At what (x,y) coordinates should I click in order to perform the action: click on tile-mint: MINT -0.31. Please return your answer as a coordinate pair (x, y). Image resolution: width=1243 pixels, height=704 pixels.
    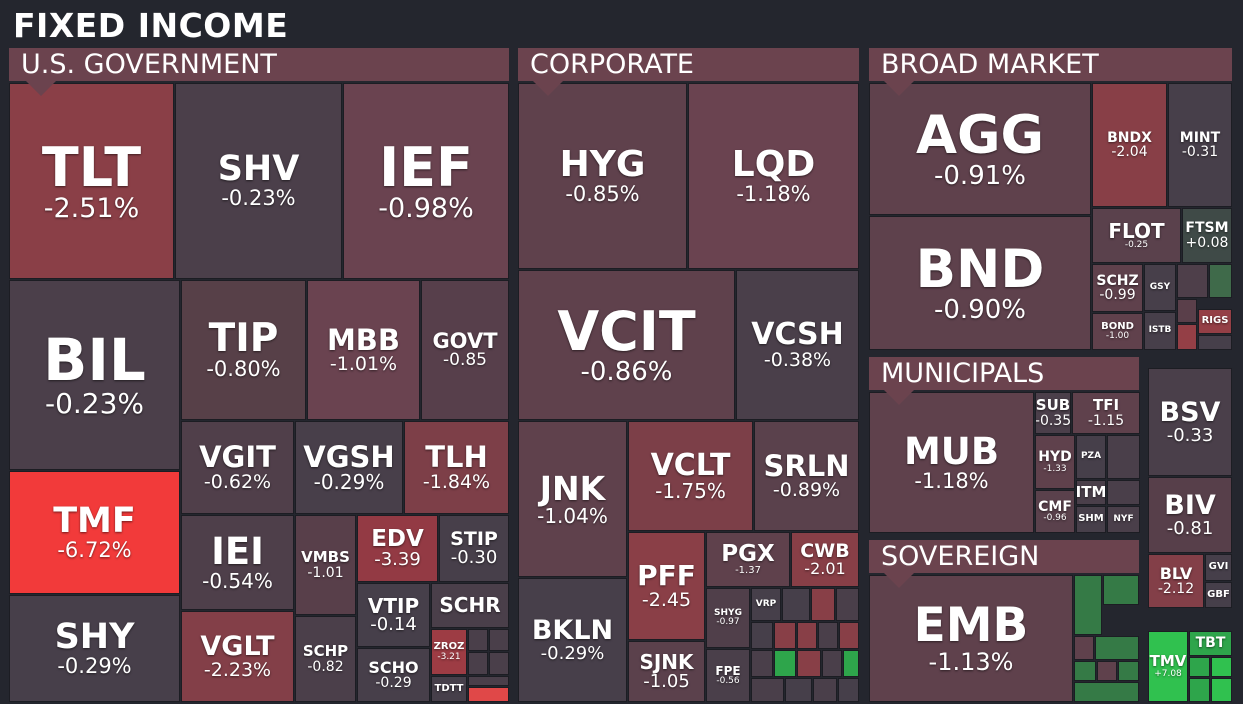
    Looking at the image, I should click on (1200, 145).